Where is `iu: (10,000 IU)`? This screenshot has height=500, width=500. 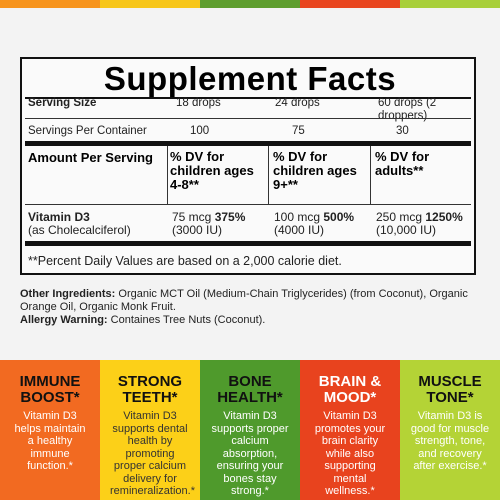
iu: (10,000 IU) is located at coordinates (406, 230).